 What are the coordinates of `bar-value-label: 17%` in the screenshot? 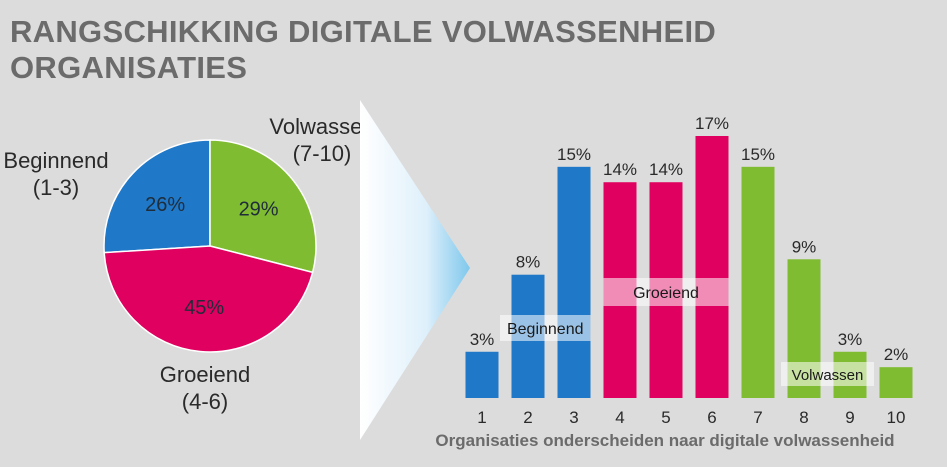 It's located at (712, 123).